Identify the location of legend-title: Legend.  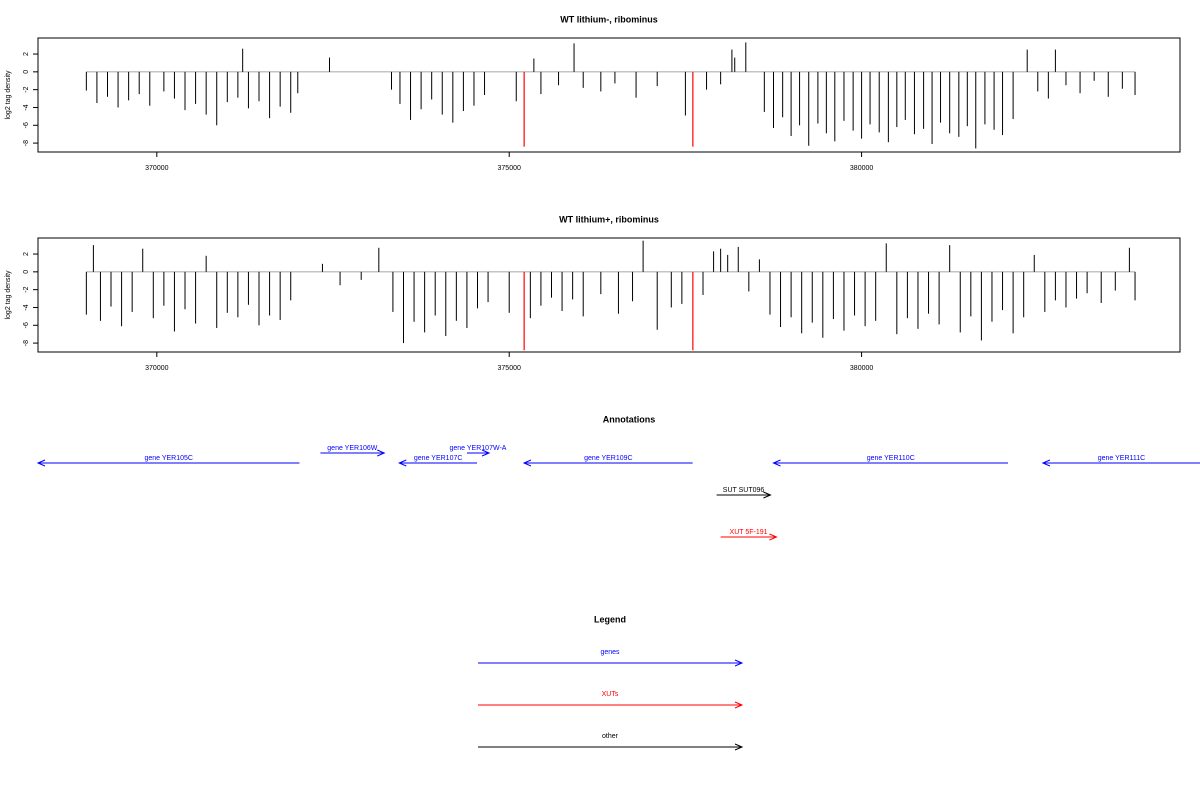
(610, 619).